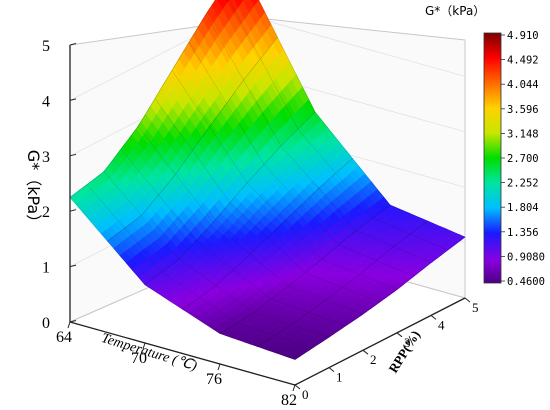 This screenshot has width=550, height=410. What do you see at coordinates (523, 36) in the screenshot?
I see `colorbar-tick-label: 4.910` at bounding box center [523, 36].